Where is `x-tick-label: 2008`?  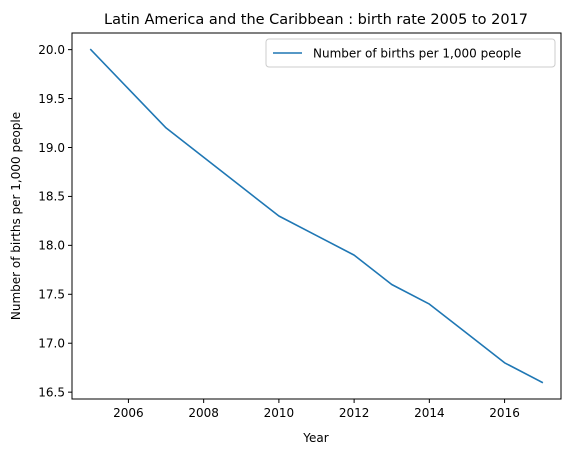
x-tick-label: 2008 is located at coordinates (203, 413).